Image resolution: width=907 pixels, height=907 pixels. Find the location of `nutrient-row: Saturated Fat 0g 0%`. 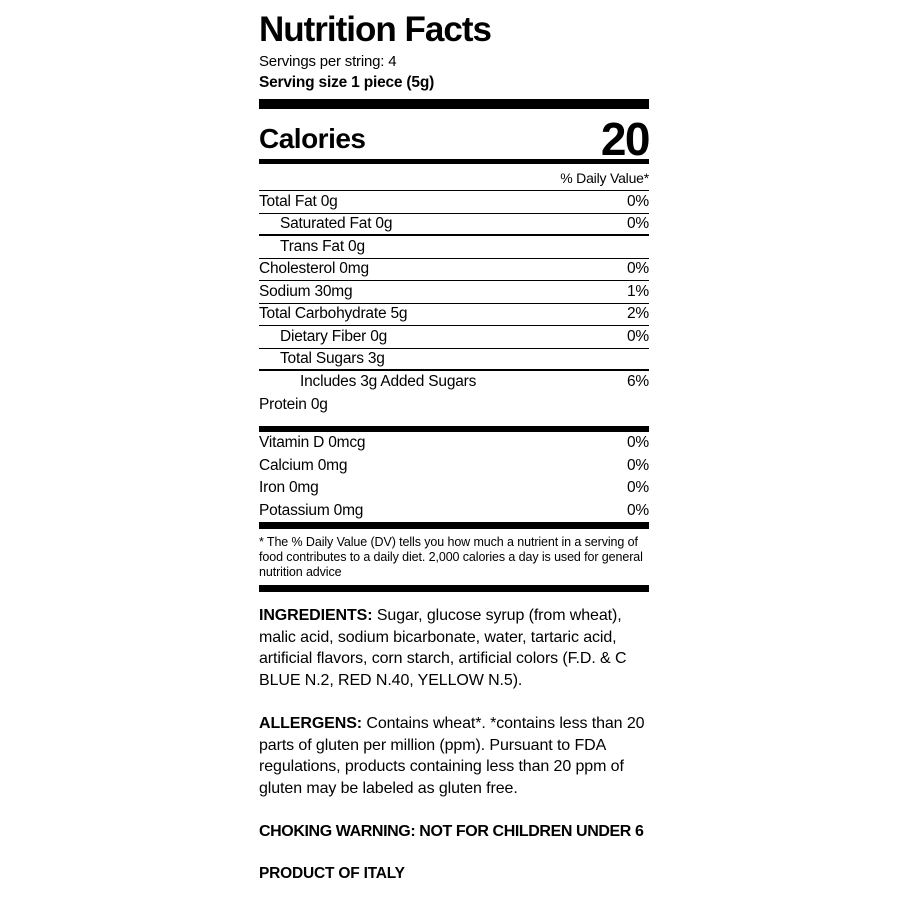

nutrient-row: Saturated Fat 0g 0% is located at coordinates (454, 225).